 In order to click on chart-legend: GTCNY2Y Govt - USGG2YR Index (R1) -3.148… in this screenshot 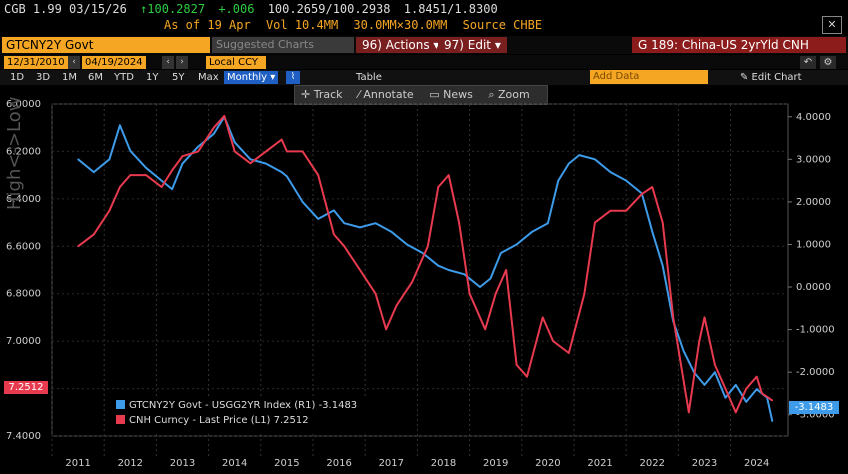, I will do `click(252, 415)`.